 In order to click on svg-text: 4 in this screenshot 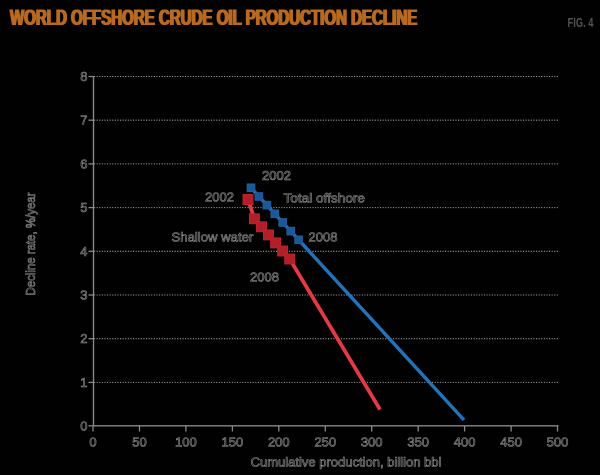, I will do `click(83, 251)`.